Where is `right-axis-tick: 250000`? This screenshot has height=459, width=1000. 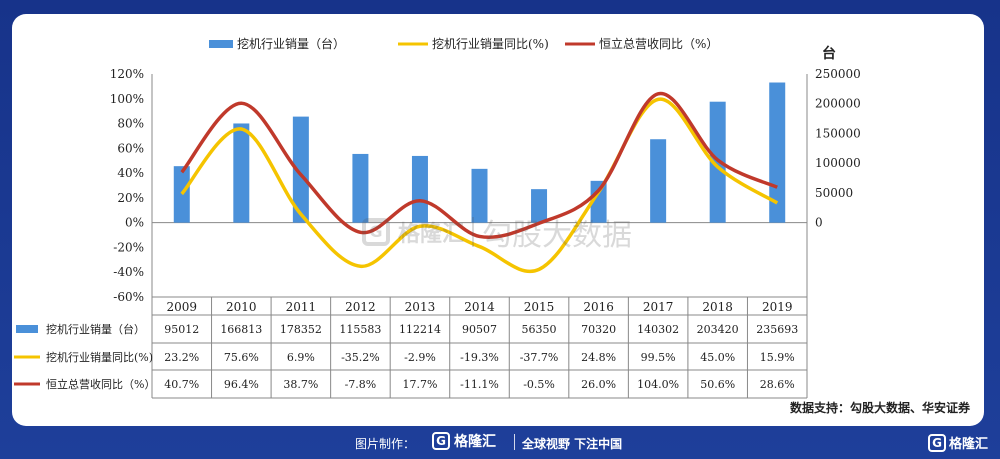 right-axis-tick: 250000 is located at coordinates (838, 74).